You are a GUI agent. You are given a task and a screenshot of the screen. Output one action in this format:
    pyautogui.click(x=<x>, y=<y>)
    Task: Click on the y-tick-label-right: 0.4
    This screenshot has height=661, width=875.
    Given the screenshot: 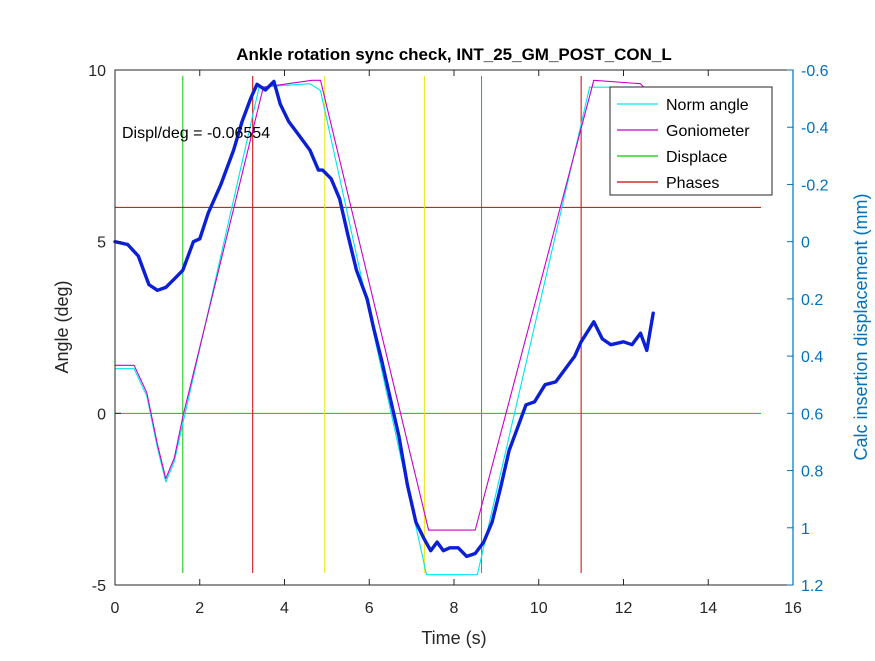 What is the action you would take?
    pyautogui.click(x=812, y=357)
    